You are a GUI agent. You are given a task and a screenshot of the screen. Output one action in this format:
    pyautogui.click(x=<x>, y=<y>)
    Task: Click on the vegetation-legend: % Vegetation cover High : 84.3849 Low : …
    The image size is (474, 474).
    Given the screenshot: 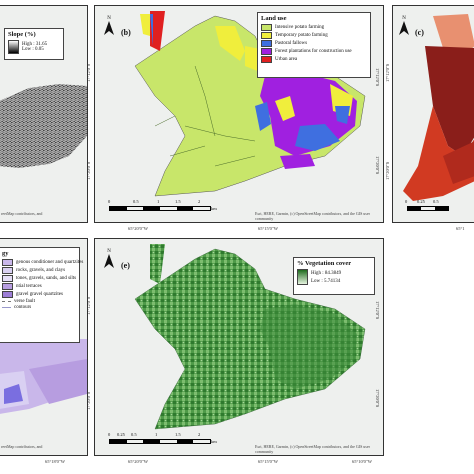 What is the action you would take?
    pyautogui.click(x=334, y=276)
    